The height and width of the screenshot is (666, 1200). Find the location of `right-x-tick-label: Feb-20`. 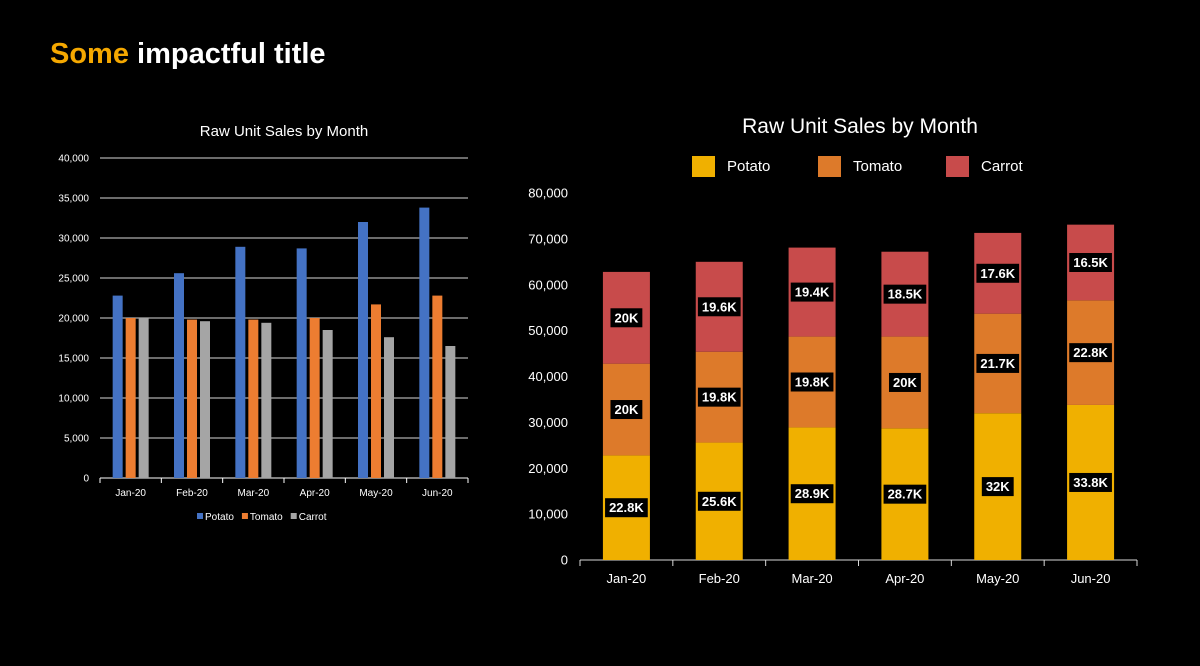

right-x-tick-label: Feb-20 is located at coordinates (719, 578).